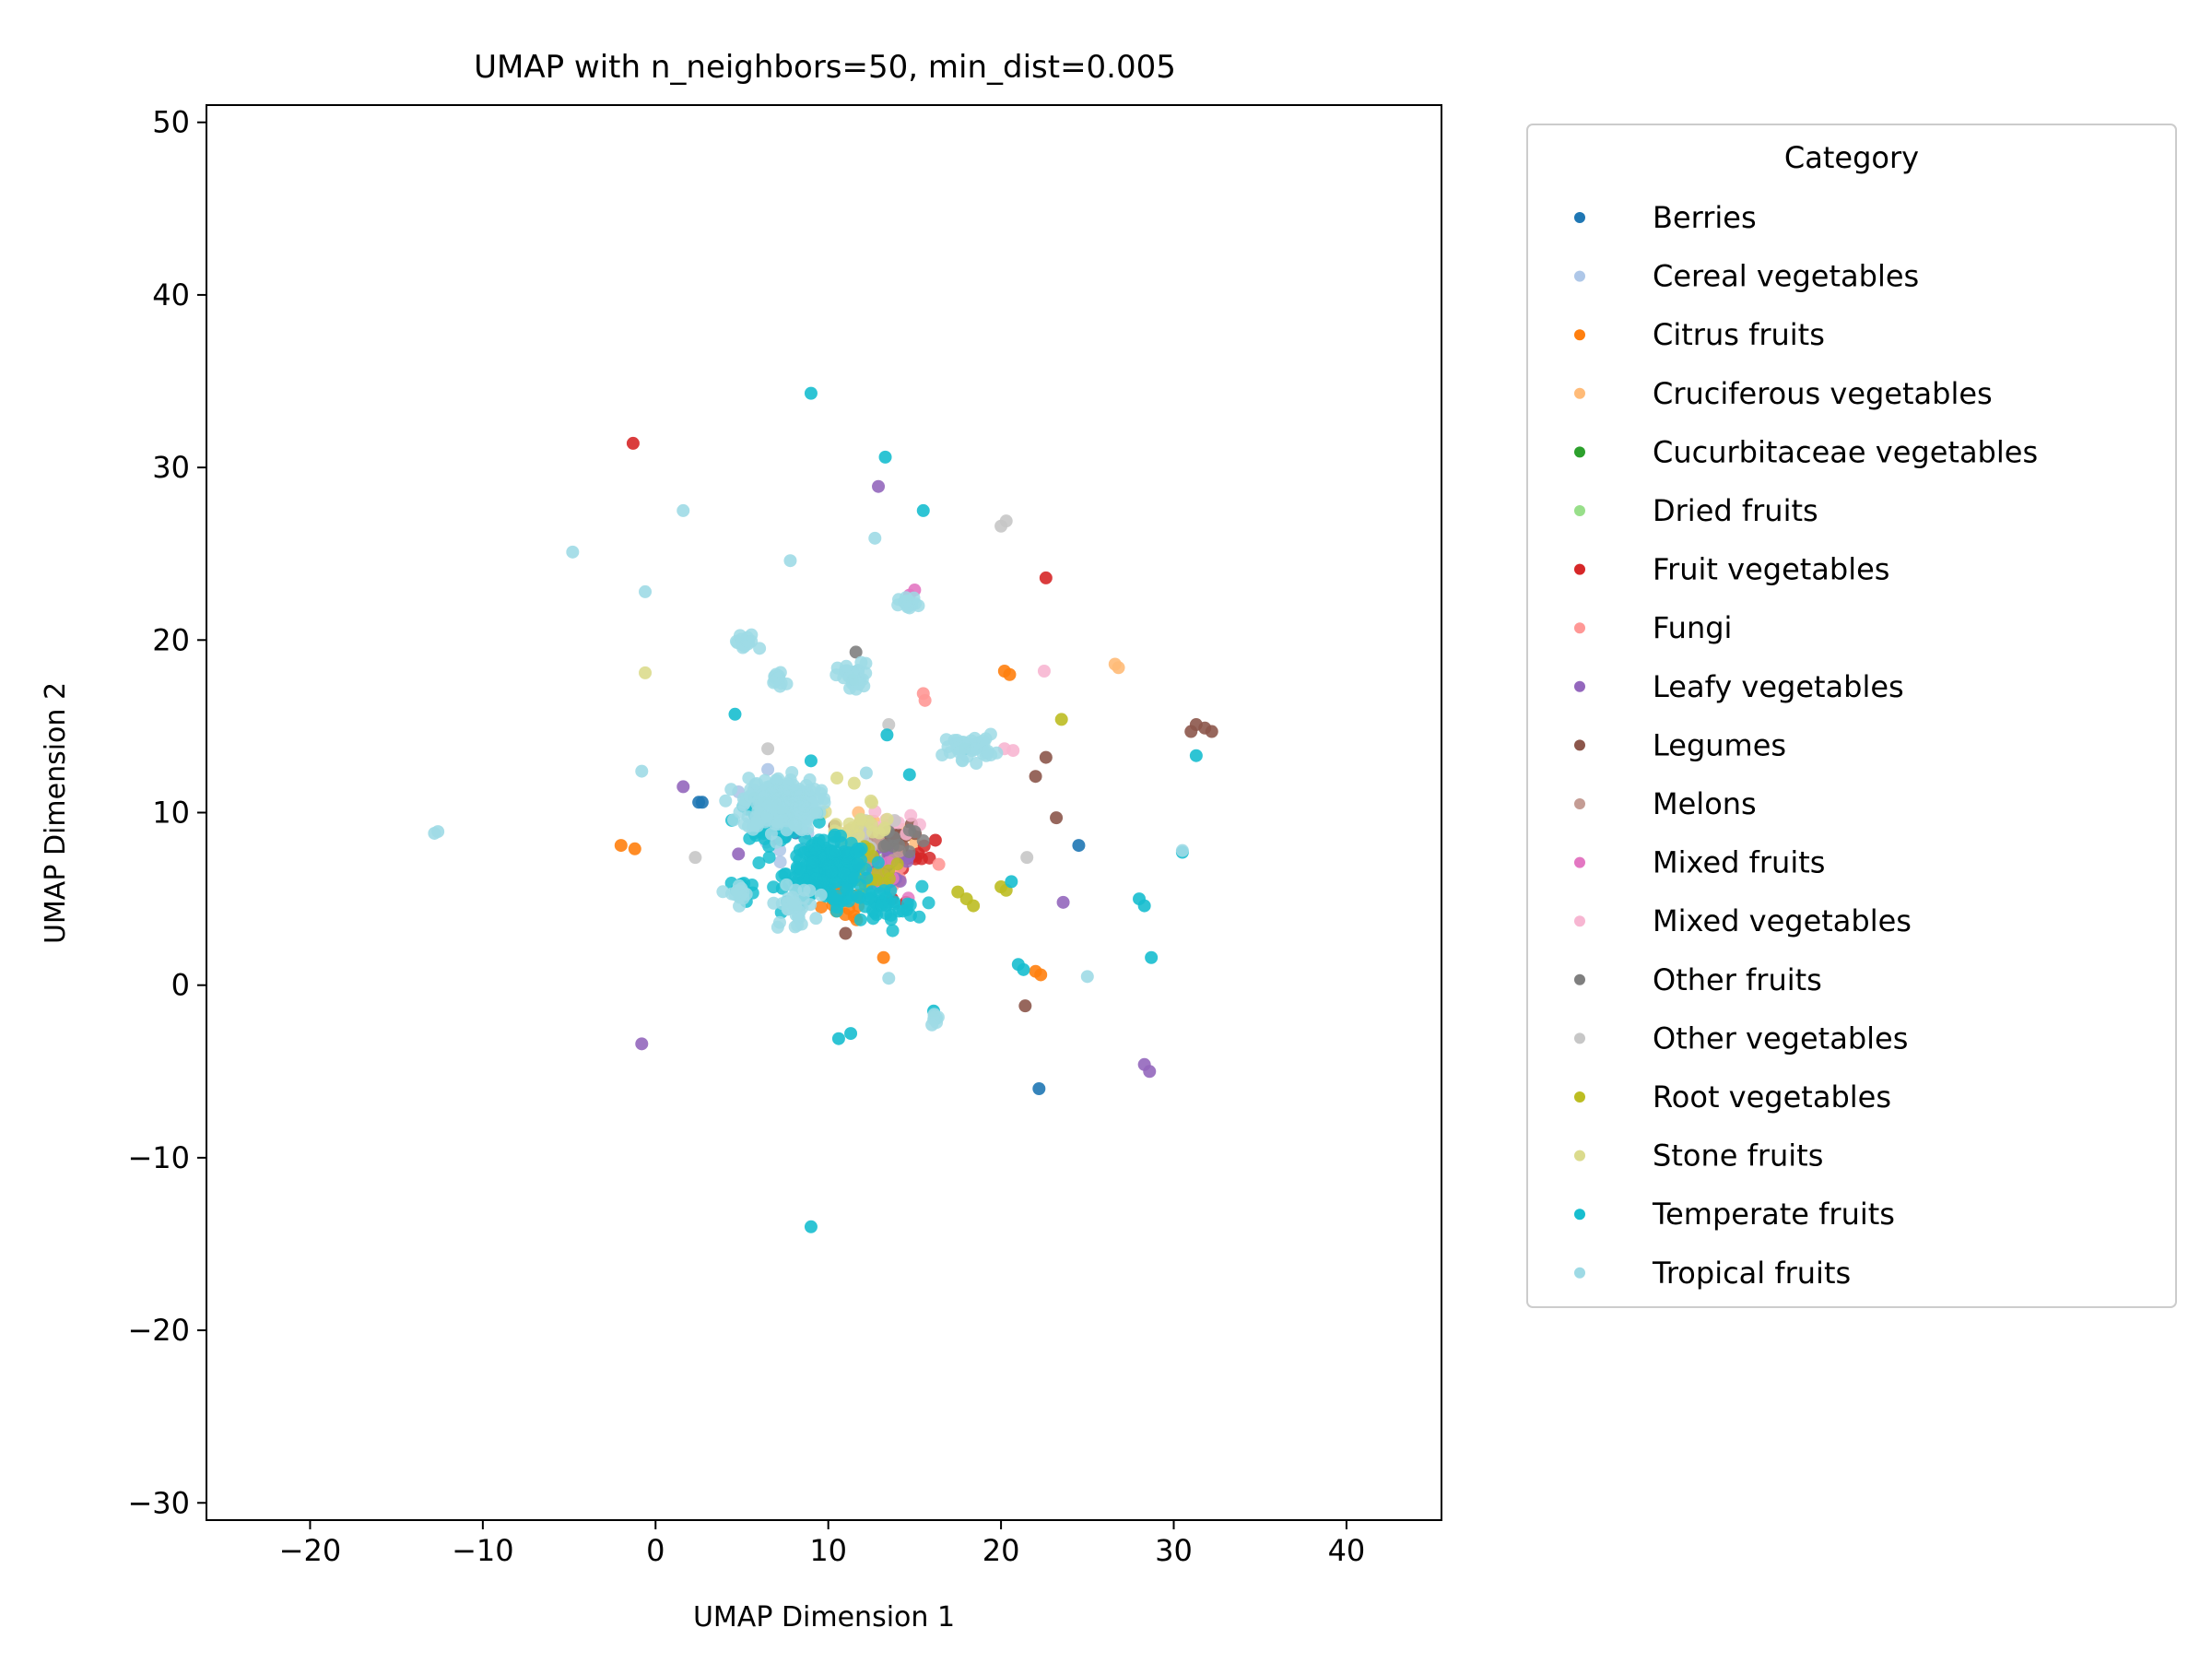  What do you see at coordinates (1347, 1550) in the screenshot?
I see `x-tick-label: 40` at bounding box center [1347, 1550].